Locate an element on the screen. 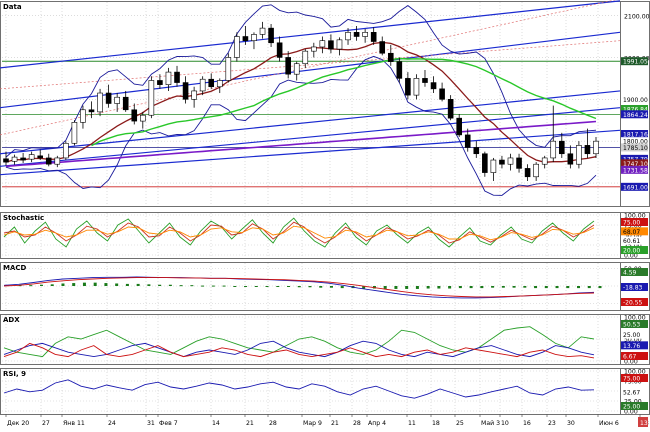 The width and height of the screenshot is (650, 432). x-tick-label: 28 is located at coordinates (273, 423).